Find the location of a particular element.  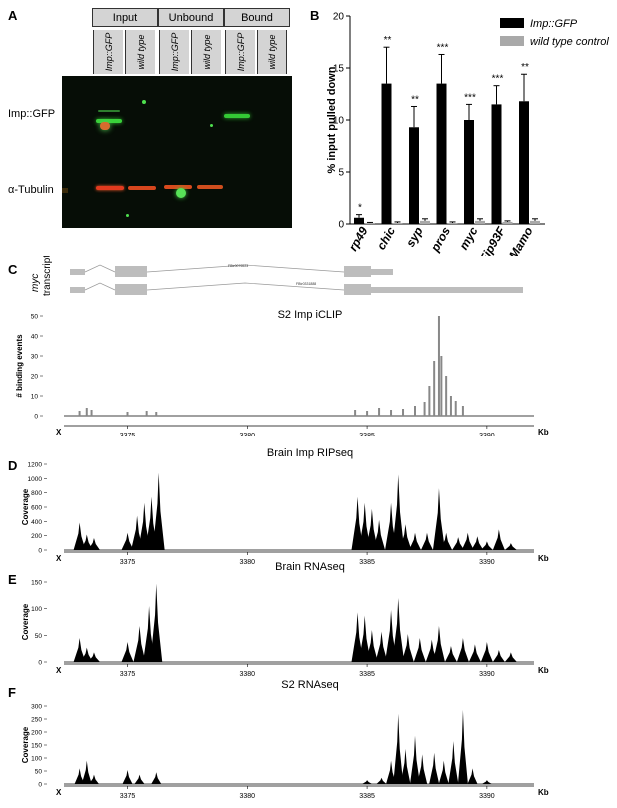

lane-label-2-text: wild type is located at coordinates (140, 52).